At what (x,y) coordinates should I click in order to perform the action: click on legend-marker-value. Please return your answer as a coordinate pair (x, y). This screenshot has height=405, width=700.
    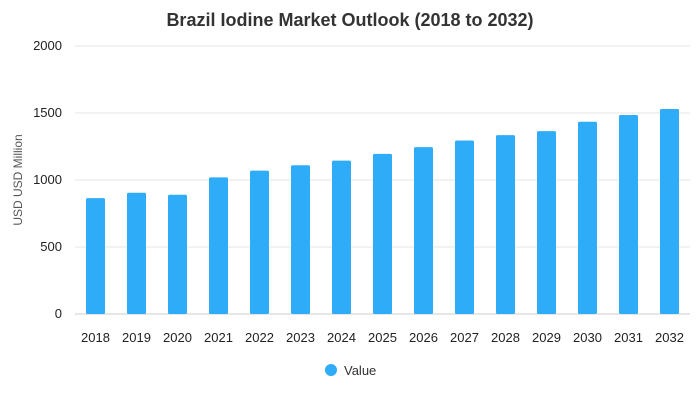
    Looking at the image, I should click on (331, 370).